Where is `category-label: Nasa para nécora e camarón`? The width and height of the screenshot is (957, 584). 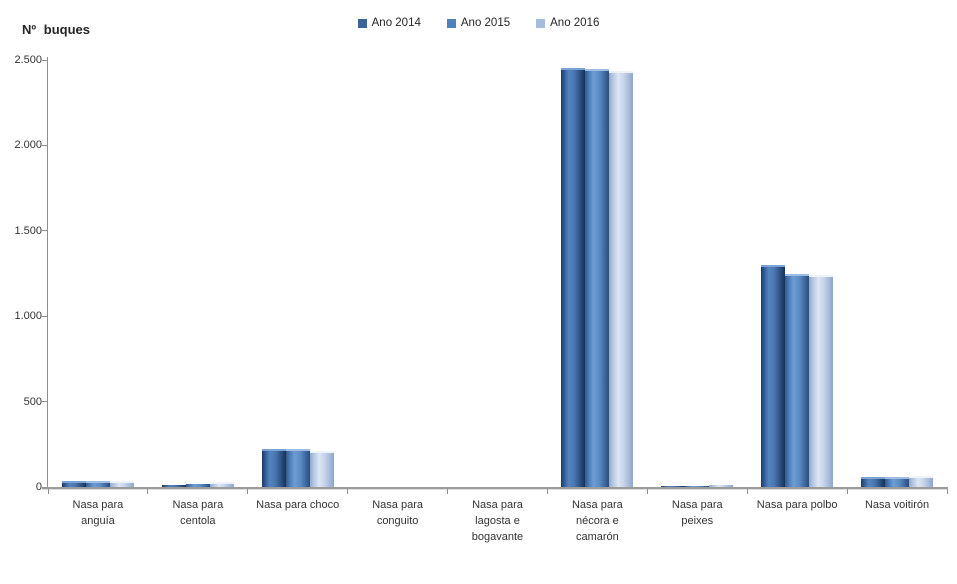 category-label: Nasa para nécora e camarón is located at coordinates (597, 521).